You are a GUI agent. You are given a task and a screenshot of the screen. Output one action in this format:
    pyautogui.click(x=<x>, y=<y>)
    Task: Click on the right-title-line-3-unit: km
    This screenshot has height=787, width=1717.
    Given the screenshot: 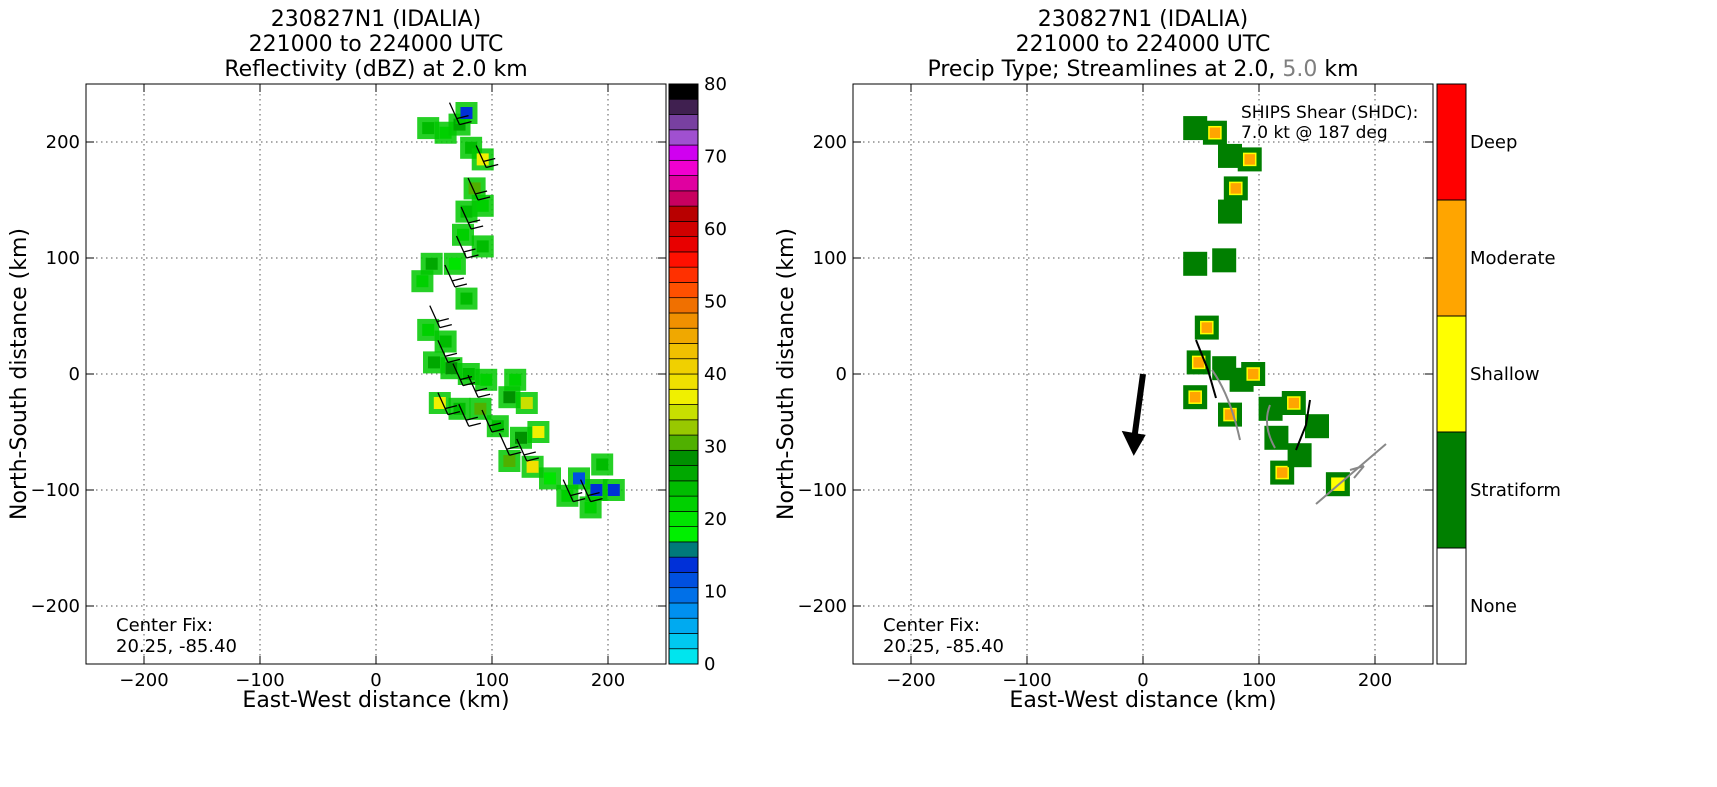 What is the action you would take?
    pyautogui.click(x=1338, y=69)
    